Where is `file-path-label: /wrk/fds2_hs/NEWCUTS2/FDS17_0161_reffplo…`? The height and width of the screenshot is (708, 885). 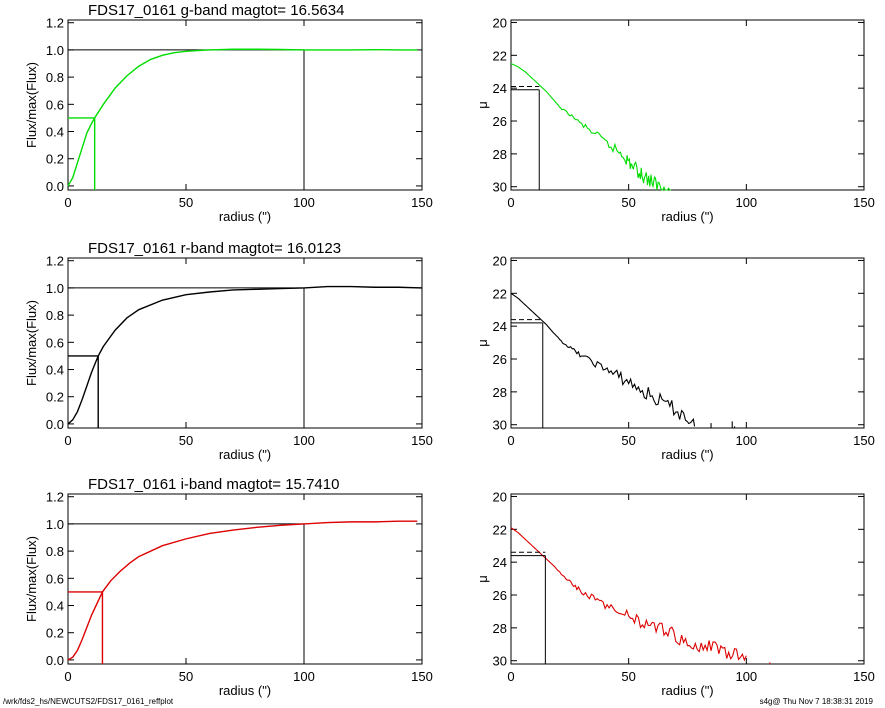 file-path-label: /wrk/fds2_hs/NEWCUTS2/FDS17_0161_reffplo… is located at coordinates (88, 701).